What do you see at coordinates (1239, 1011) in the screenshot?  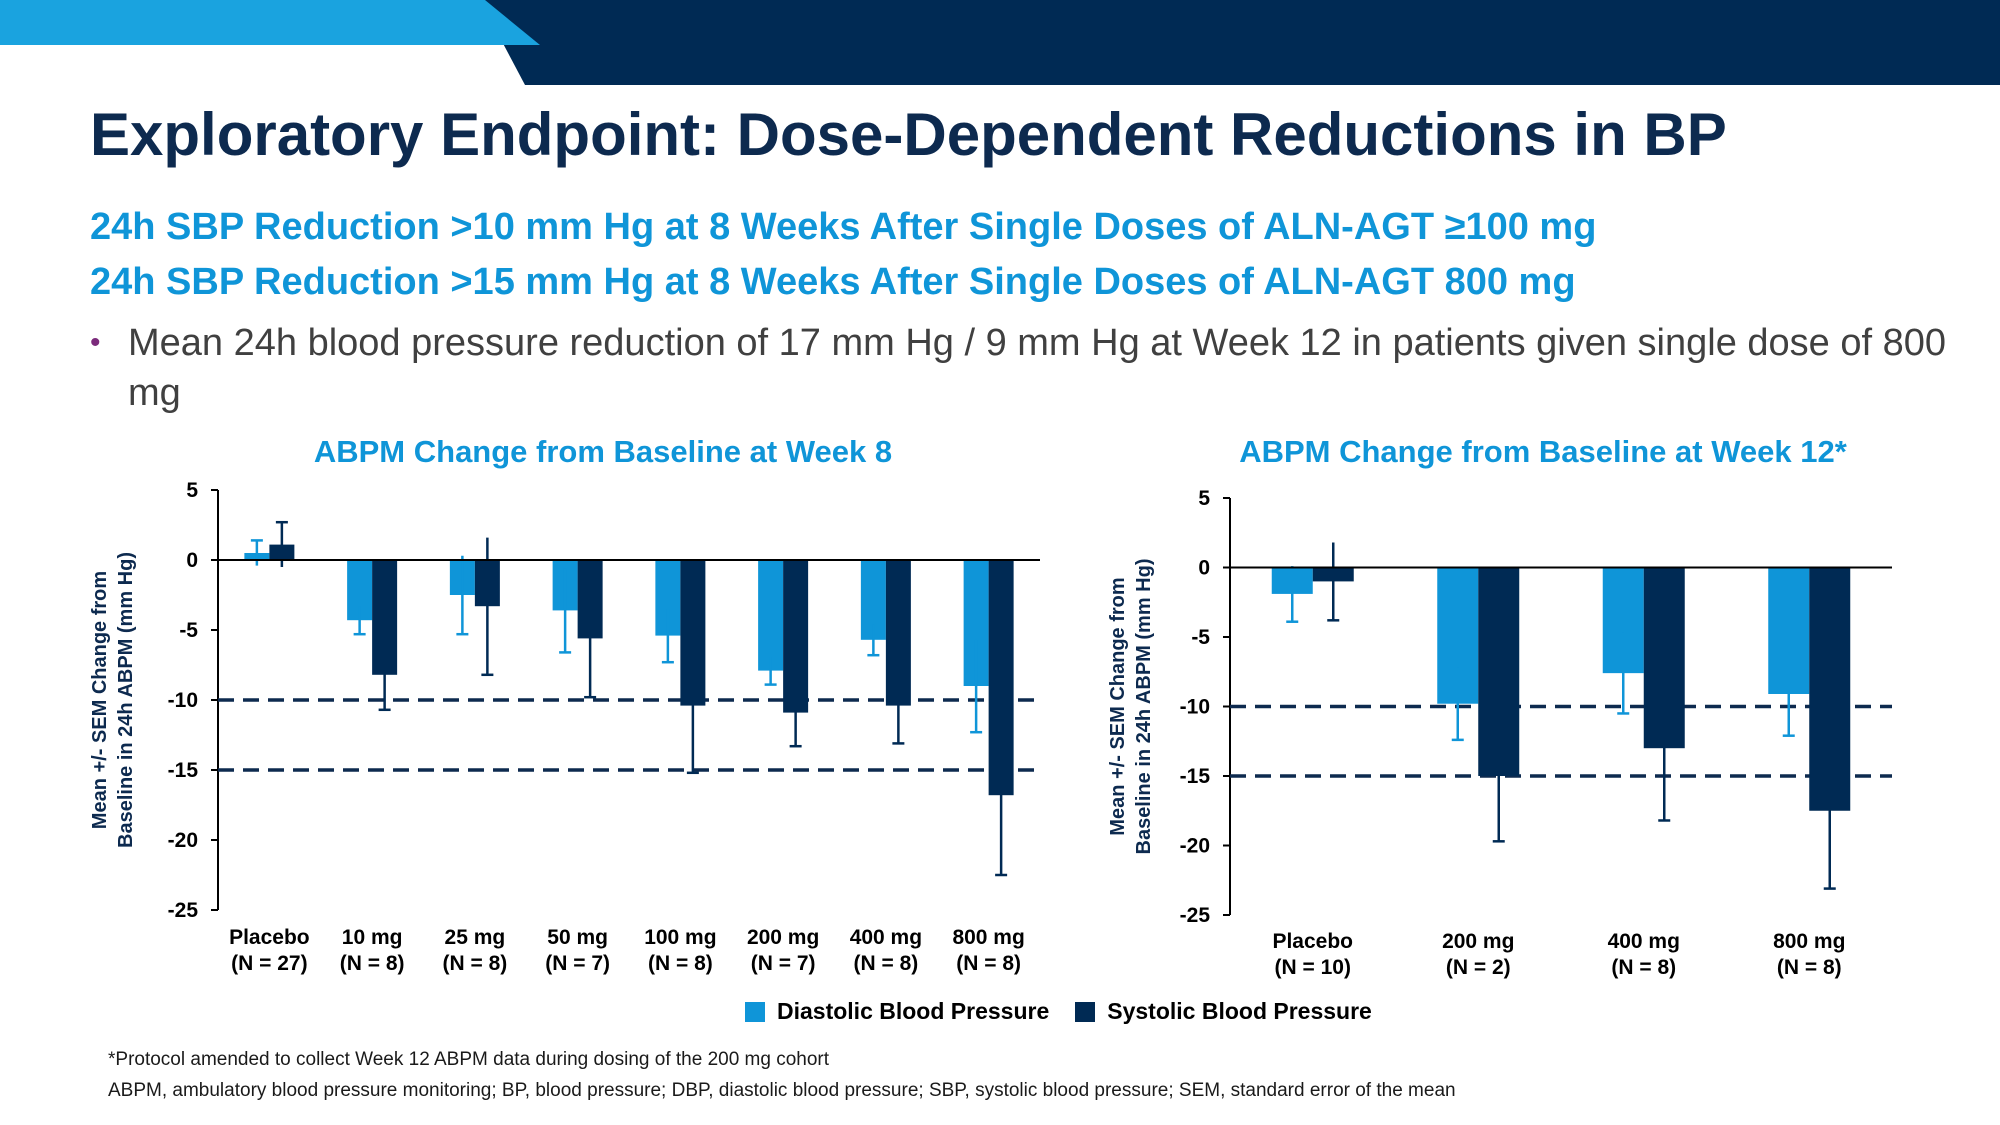 I see `legend-label-systolic: Systolic Blood Pressure` at bounding box center [1239, 1011].